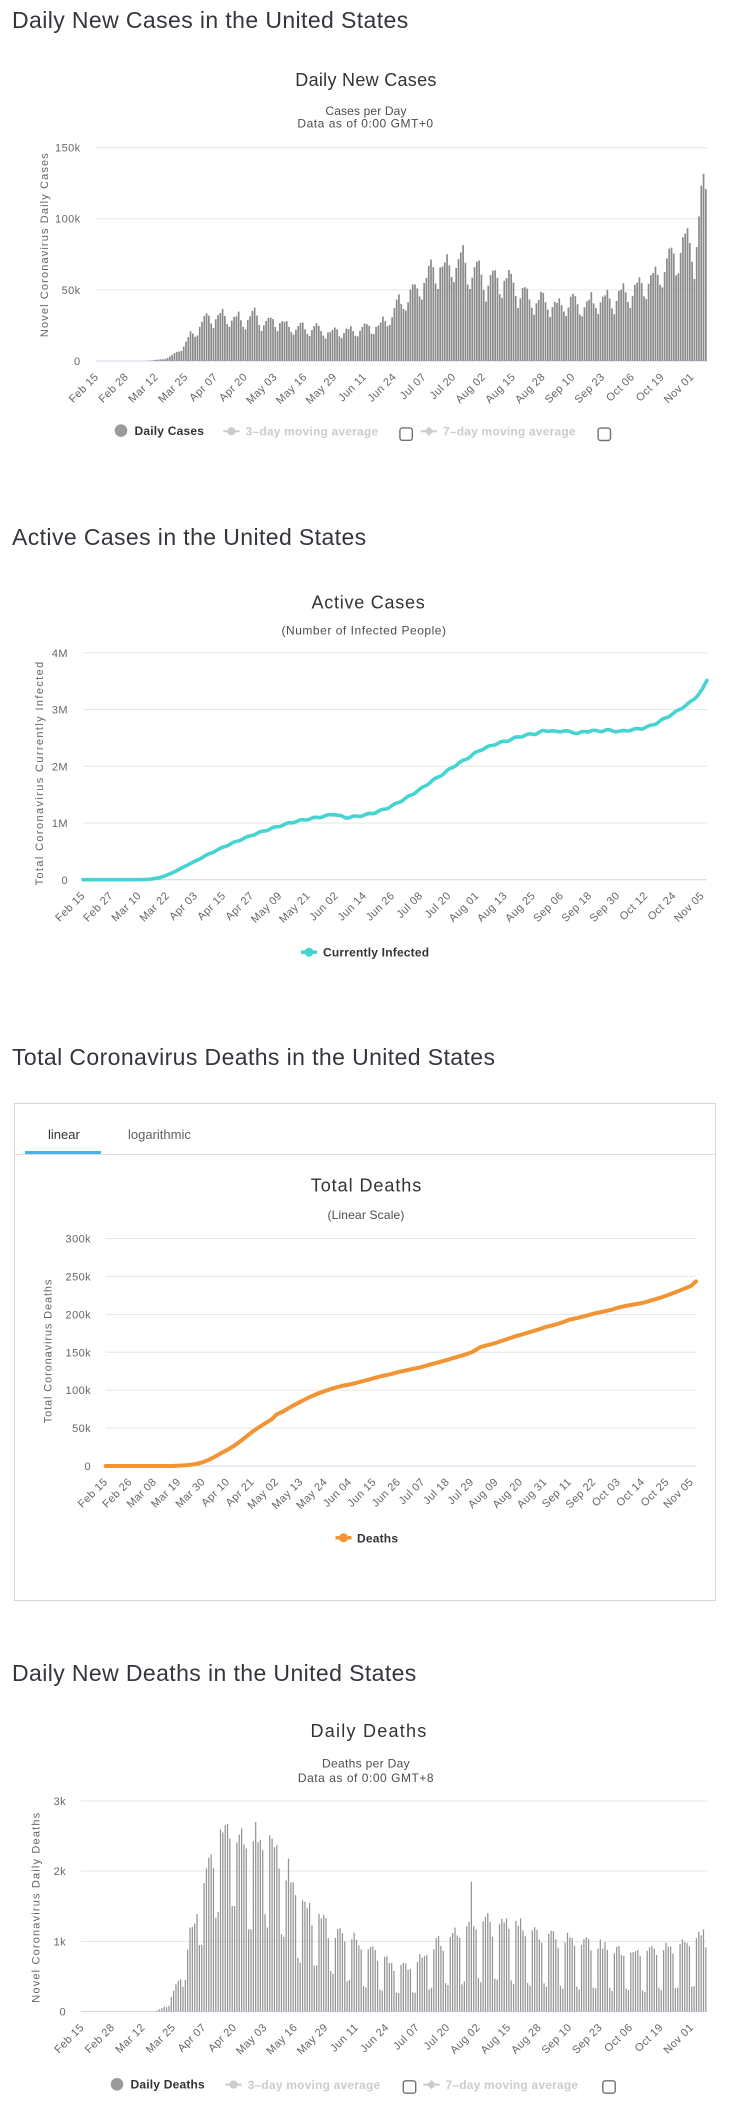 This screenshot has height=2105, width=731. Describe the element at coordinates (37, 1907) in the screenshot. I see `svg-text: Novel Coronavirus Daily Deaths` at that location.